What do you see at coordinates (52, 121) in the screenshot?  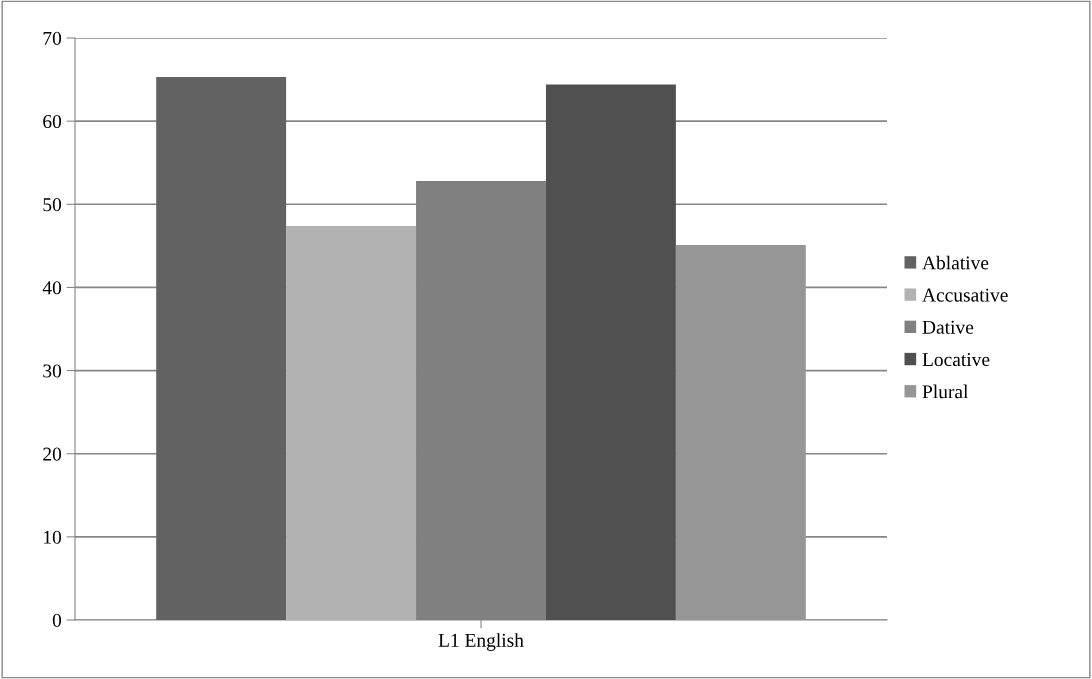 I see `y-tick-label: 60` at bounding box center [52, 121].